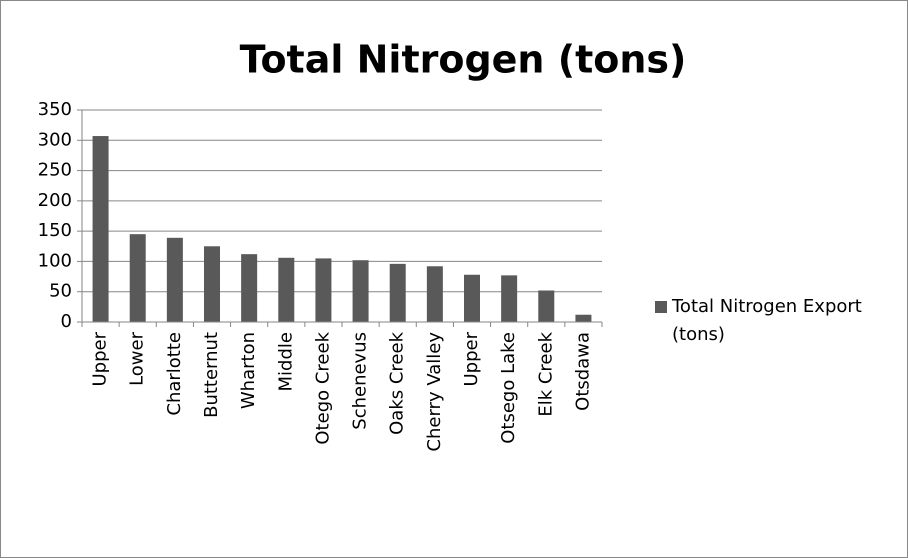 The image size is (908, 558). Describe the element at coordinates (55, 109) in the screenshot. I see `y-tick-label: 350` at that location.